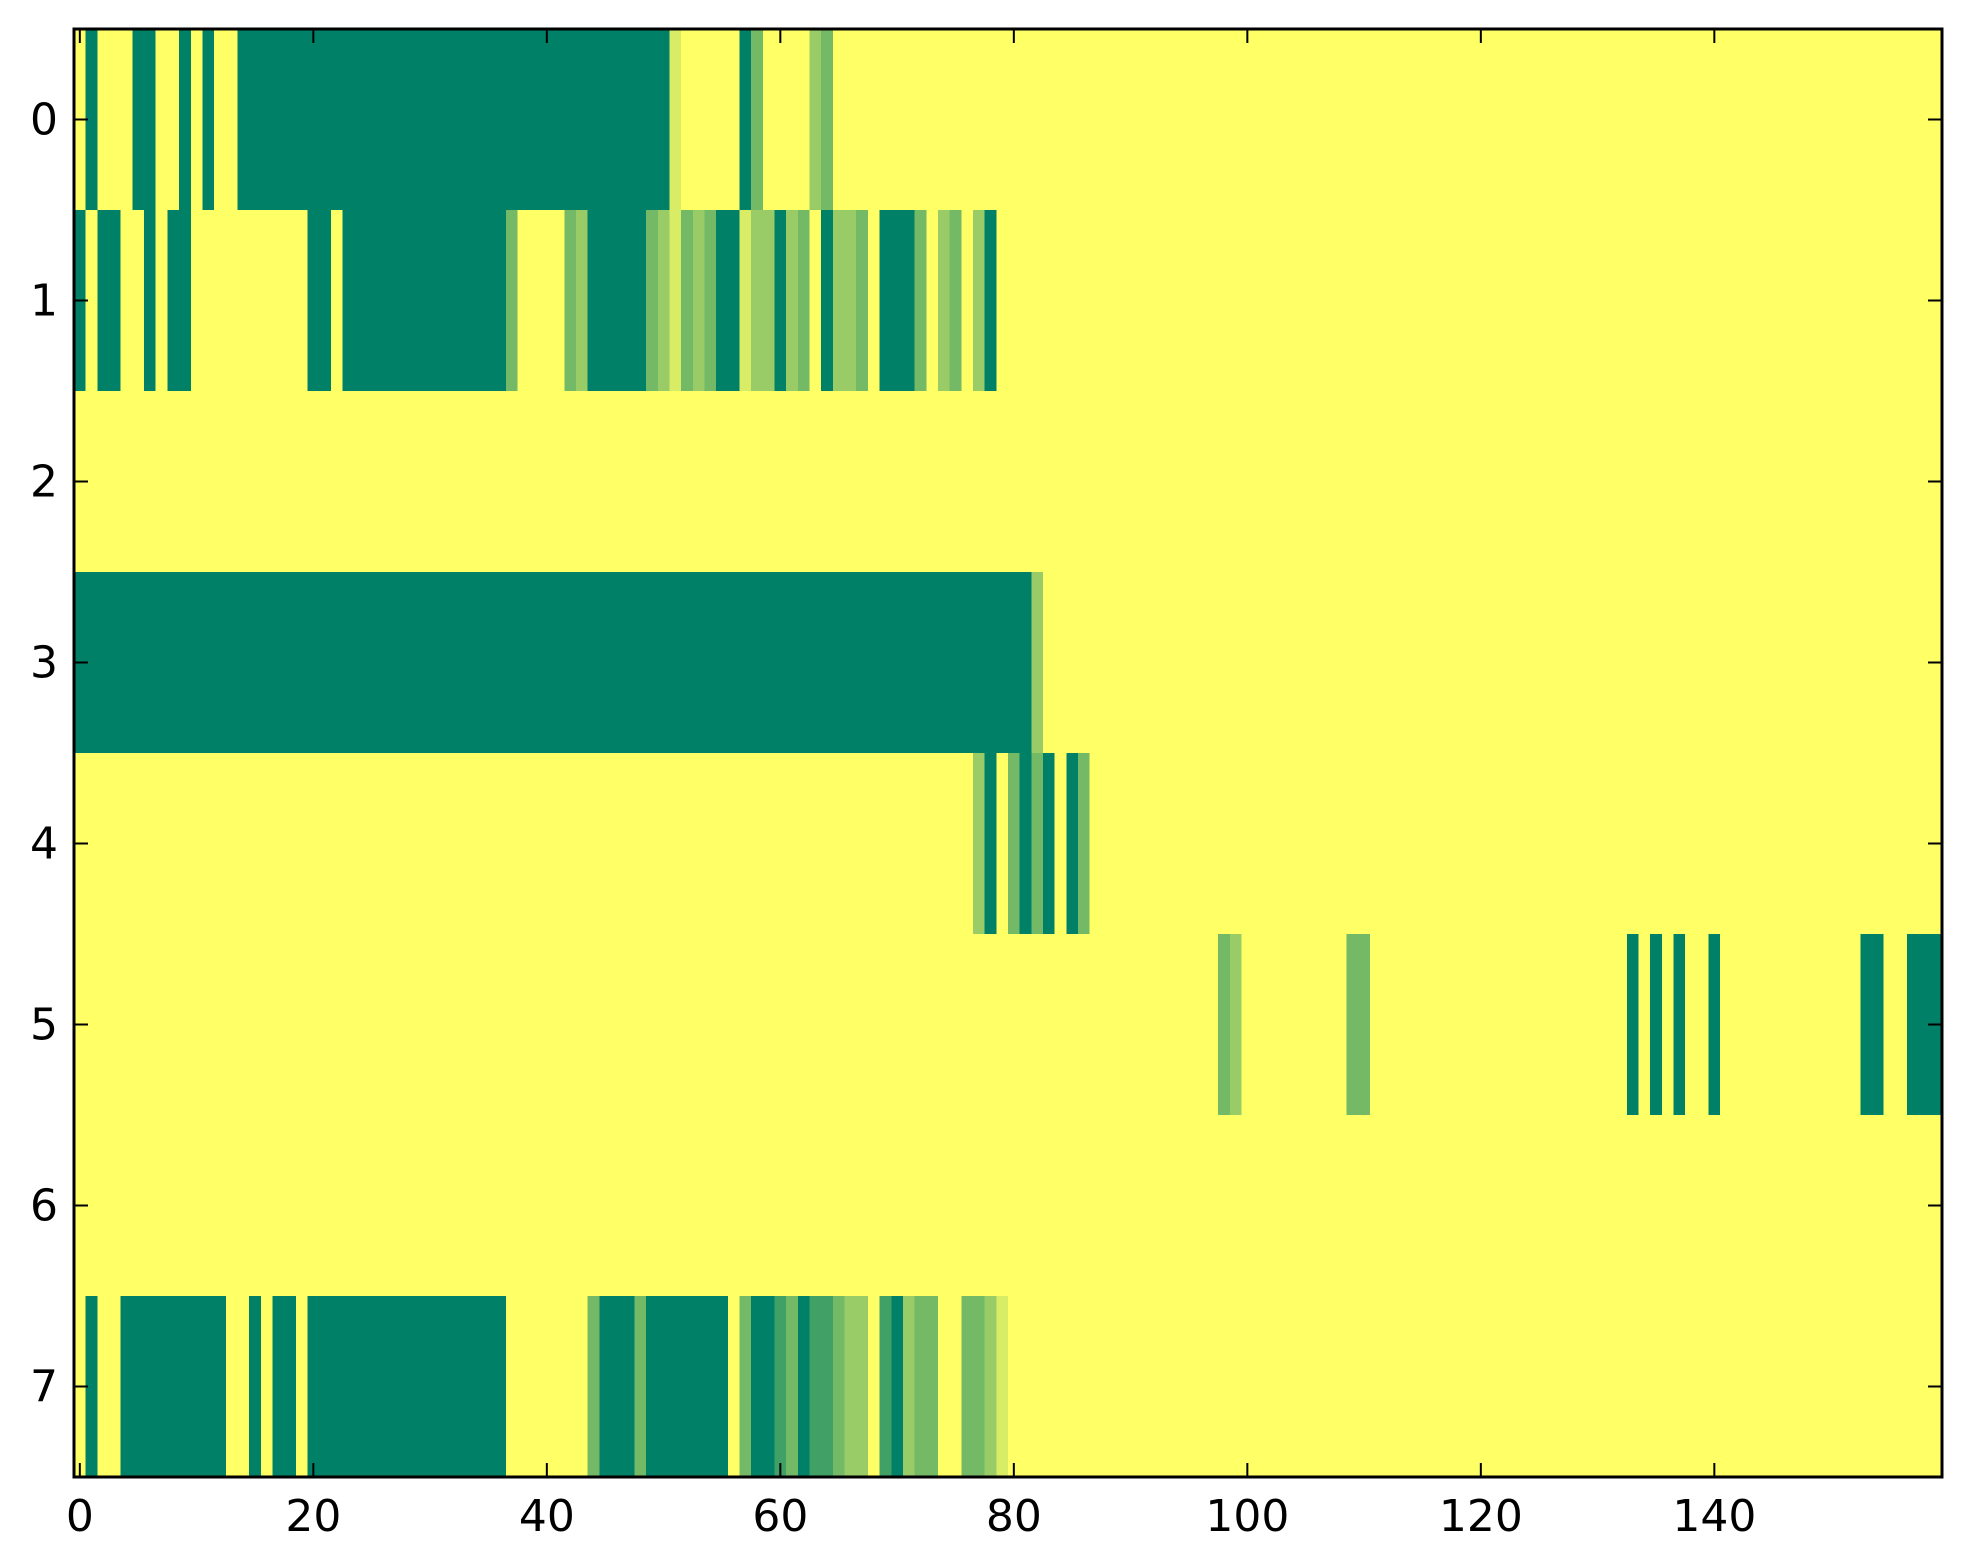 The height and width of the screenshot is (1564, 1963). I want to click on y-tick-label: 4, so click(44, 844).